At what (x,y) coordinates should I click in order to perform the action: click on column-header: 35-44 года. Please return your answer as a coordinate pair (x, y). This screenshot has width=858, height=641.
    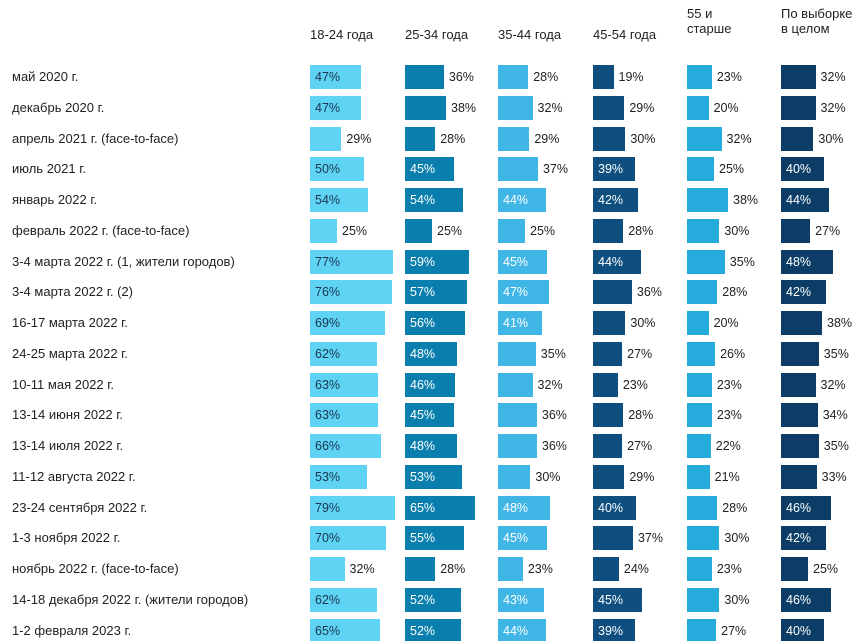
    Looking at the image, I should click on (530, 34).